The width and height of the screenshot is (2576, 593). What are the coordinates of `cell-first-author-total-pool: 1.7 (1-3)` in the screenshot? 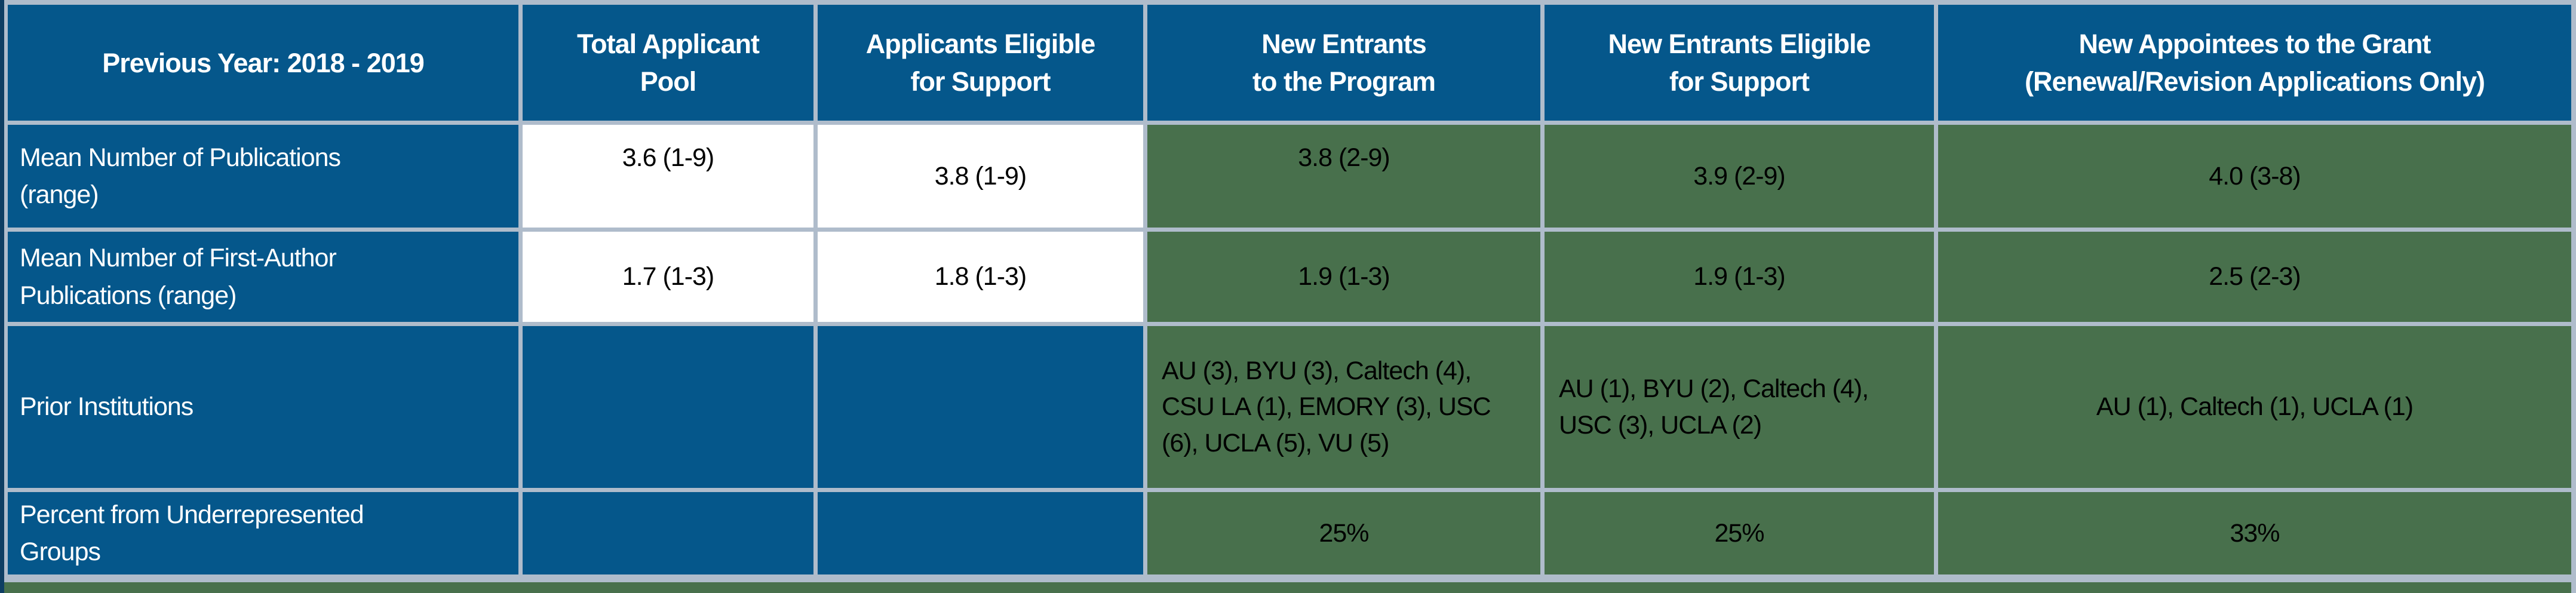 It's located at (668, 277).